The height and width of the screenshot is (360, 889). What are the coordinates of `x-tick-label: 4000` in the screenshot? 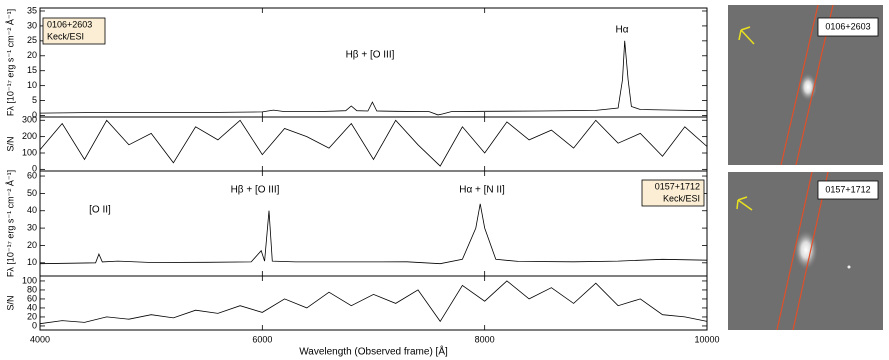 It's located at (40, 339).